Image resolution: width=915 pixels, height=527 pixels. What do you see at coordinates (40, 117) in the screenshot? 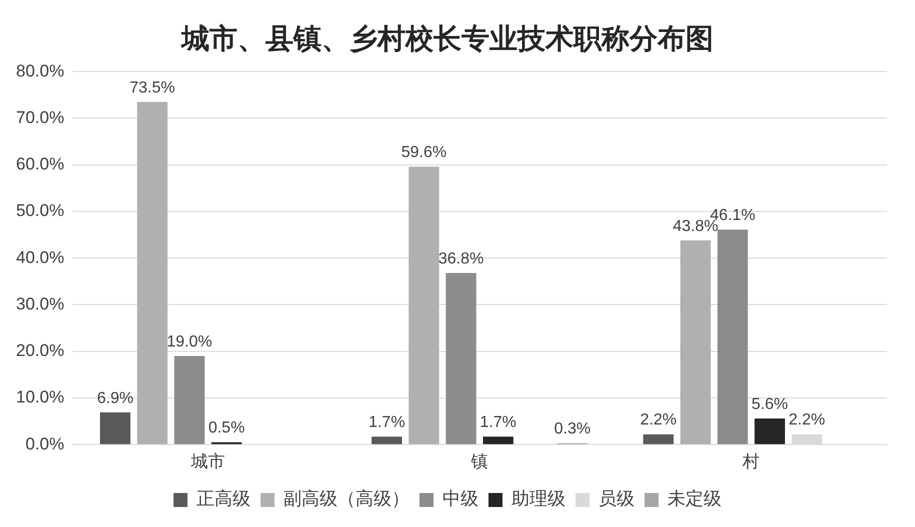
I see `y-tick-label: 70.0%` at bounding box center [40, 117].